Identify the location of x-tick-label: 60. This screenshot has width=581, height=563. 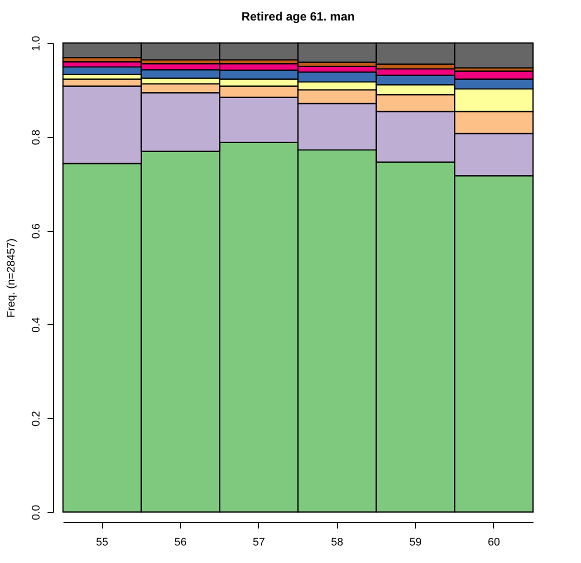
(494, 542).